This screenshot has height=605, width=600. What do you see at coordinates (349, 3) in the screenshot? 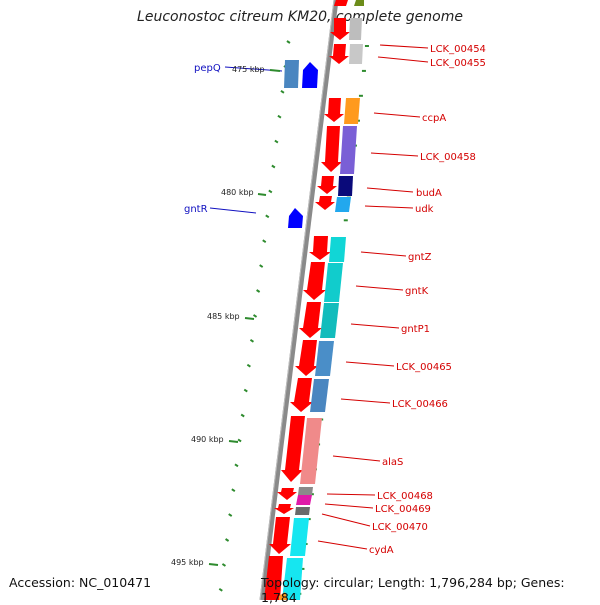
I see `partial-genes-top` at bounding box center [349, 3].